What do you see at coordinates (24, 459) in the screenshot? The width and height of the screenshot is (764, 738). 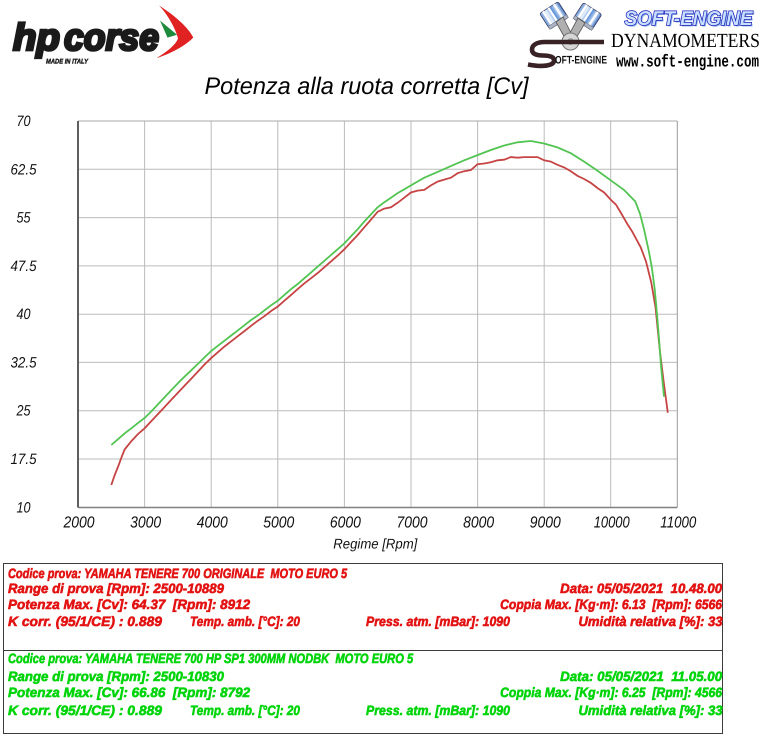 I see `svg-text: 17.5` at bounding box center [24, 459].